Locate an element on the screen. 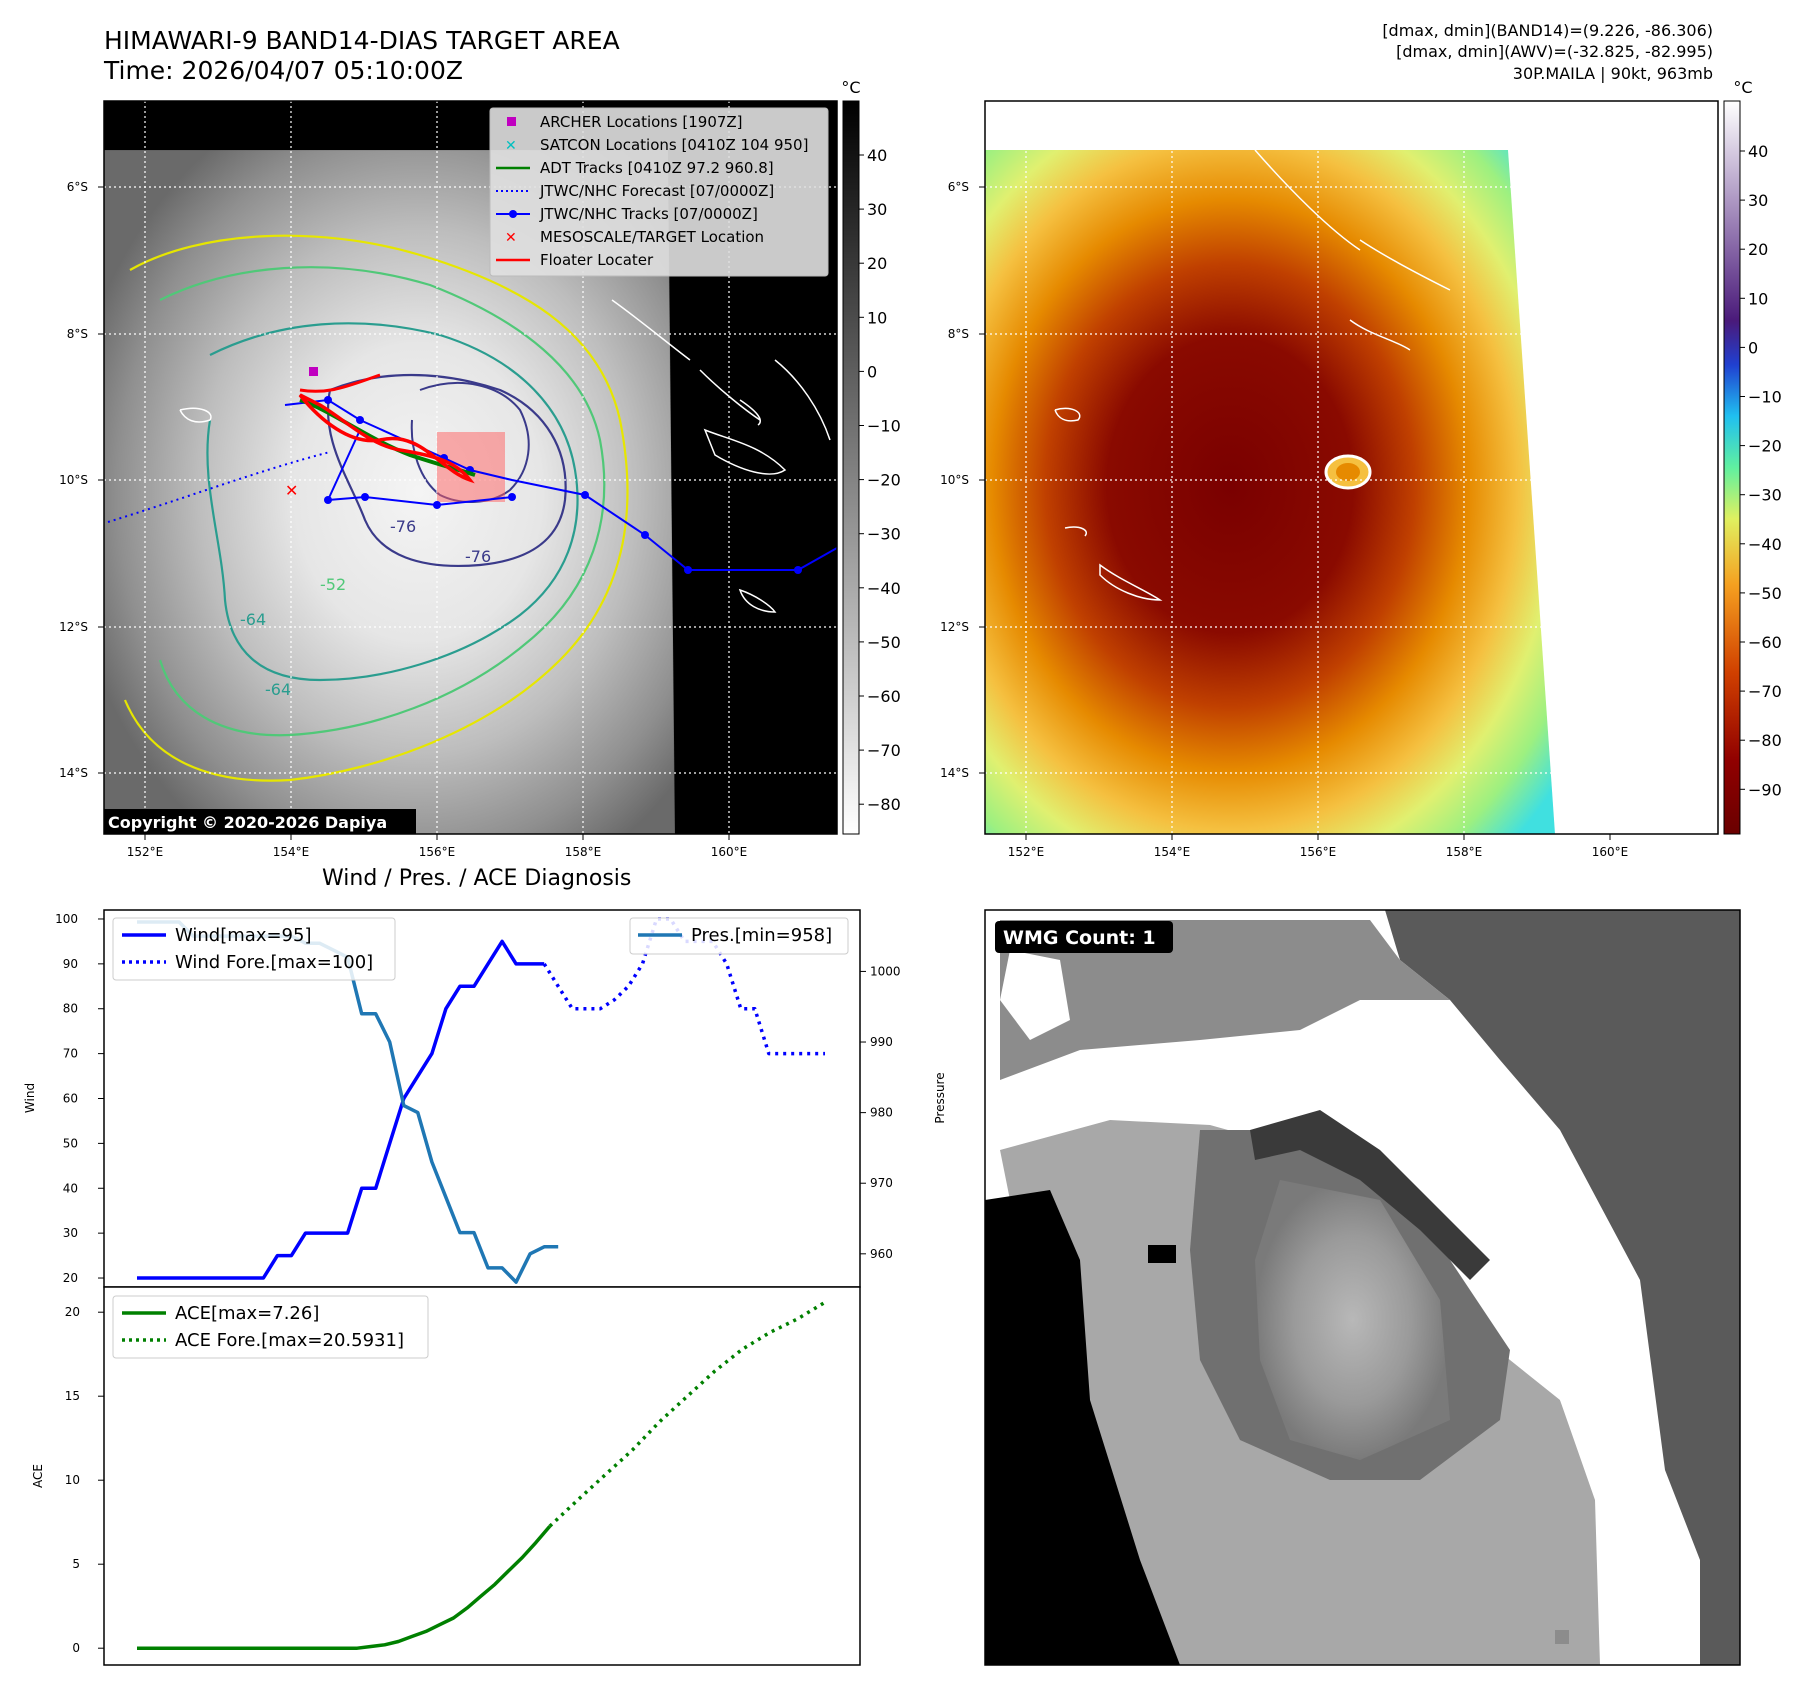 The image size is (1797, 1690). legend-entry: ✕ MESOSCALE/TARGET Location is located at coordinates (634, 237).